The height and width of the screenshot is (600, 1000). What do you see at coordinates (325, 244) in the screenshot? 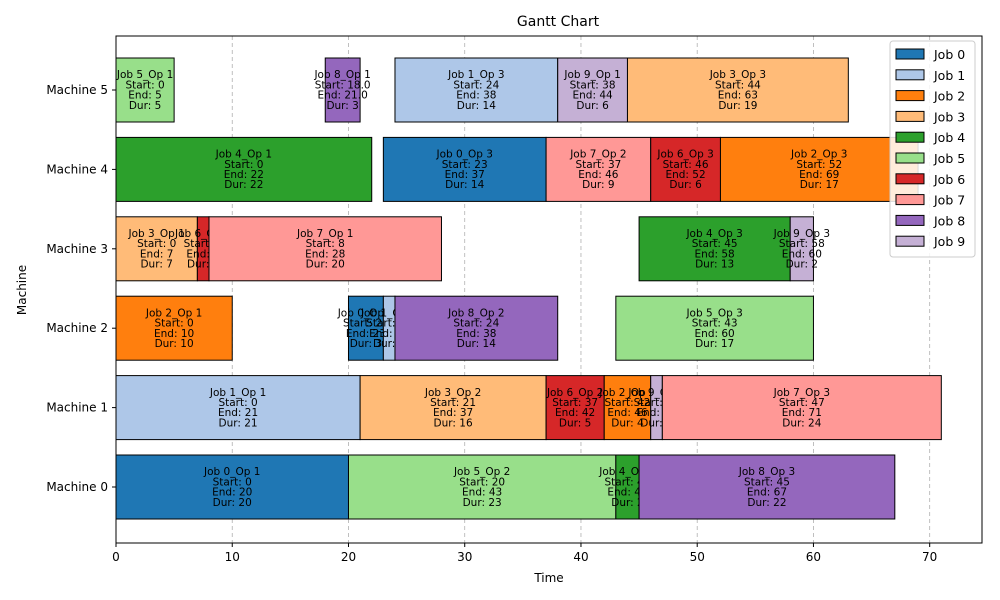
I see `task-bar-label: Start: 8` at bounding box center [325, 244].